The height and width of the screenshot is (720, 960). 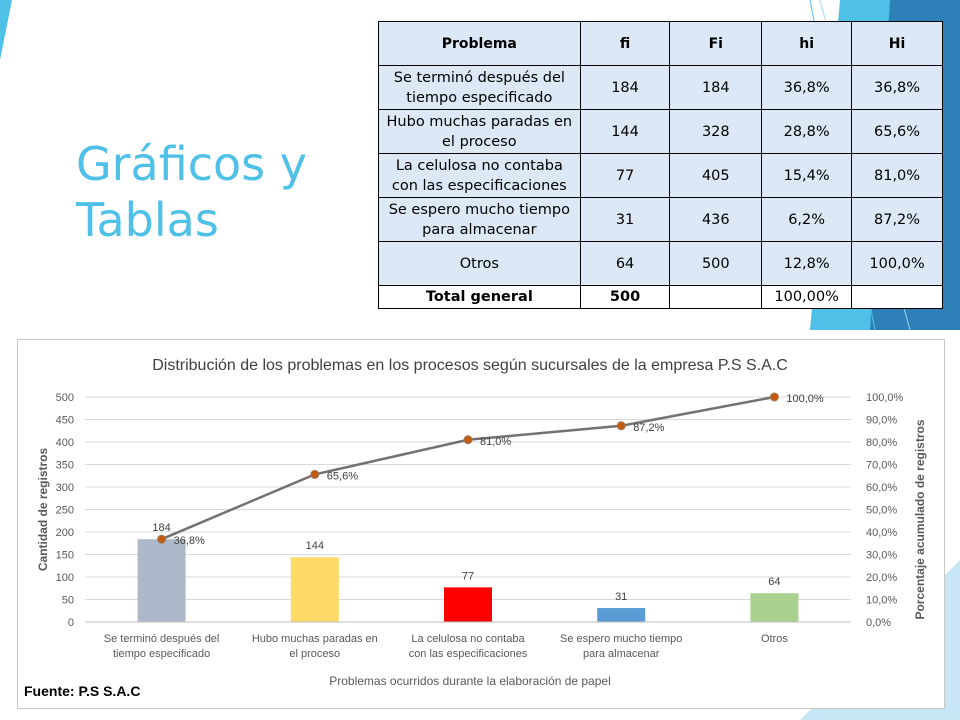 What do you see at coordinates (65, 556) in the screenshot?
I see `y-tick-label: 150` at bounding box center [65, 556].